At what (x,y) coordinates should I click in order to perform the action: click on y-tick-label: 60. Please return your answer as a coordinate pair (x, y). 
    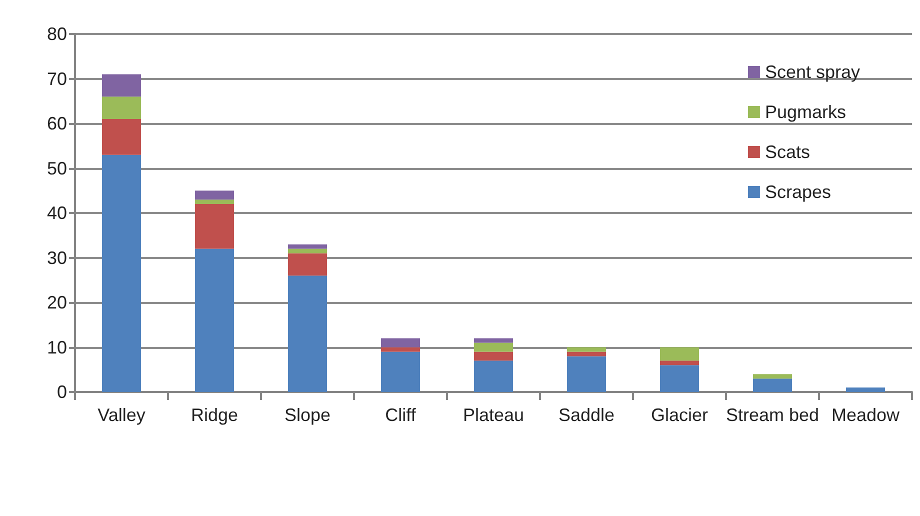
    Looking at the image, I should click on (56, 124).